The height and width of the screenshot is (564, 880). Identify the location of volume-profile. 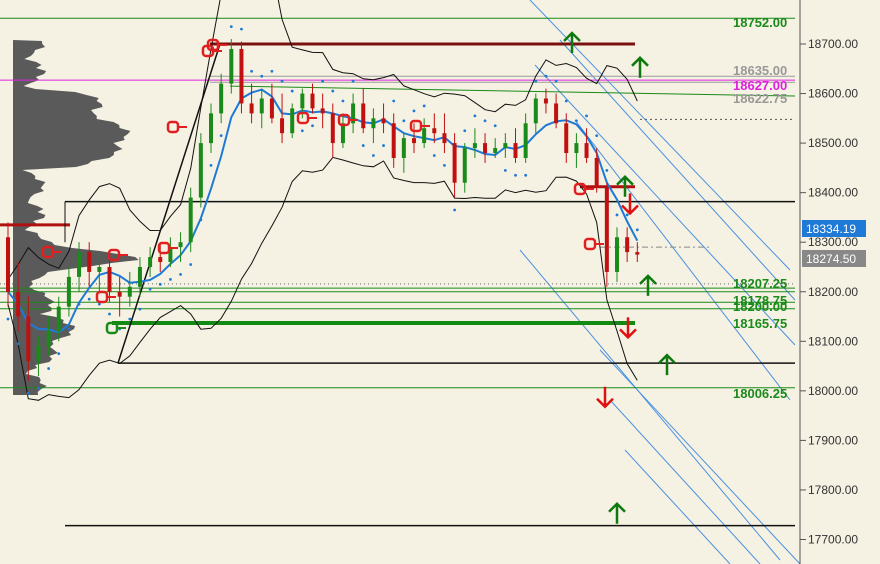
(76, 217).